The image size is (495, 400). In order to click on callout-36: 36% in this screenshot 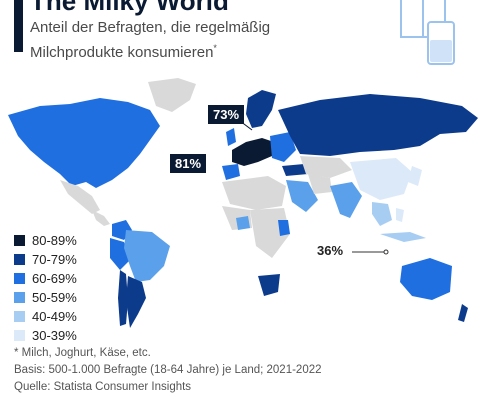, I will do `click(330, 250)`.